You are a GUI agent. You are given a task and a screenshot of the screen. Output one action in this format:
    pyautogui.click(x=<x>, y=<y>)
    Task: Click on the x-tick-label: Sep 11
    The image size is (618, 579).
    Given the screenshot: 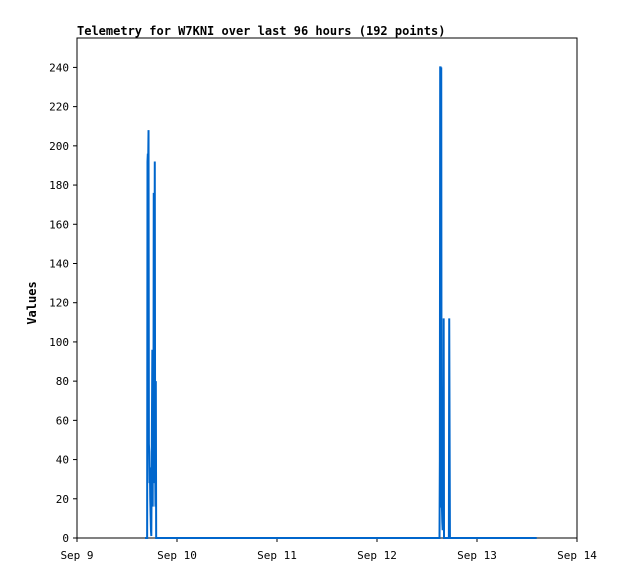 What is the action you would take?
    pyautogui.click(x=277, y=555)
    